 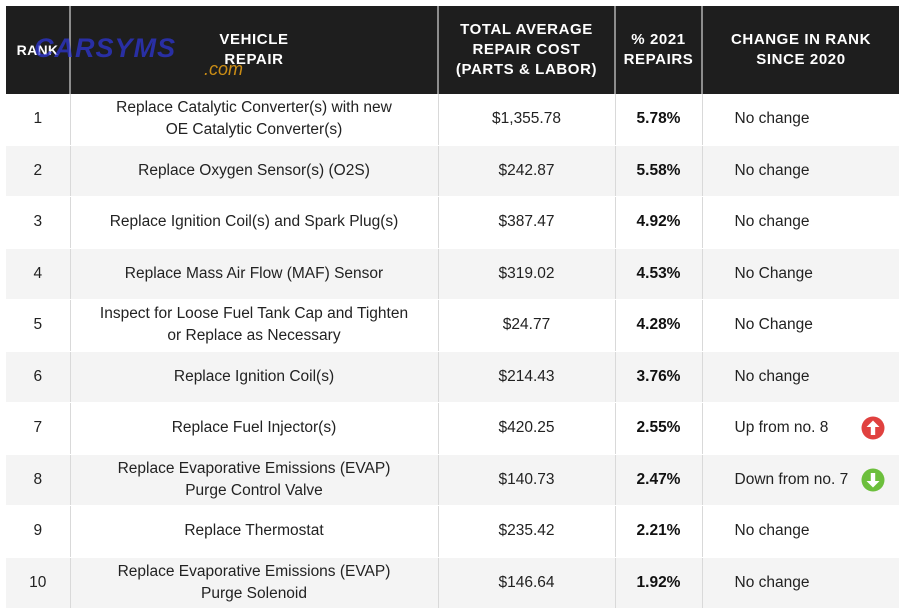 I want to click on percent-cell: 5.58%, so click(x=659, y=171).